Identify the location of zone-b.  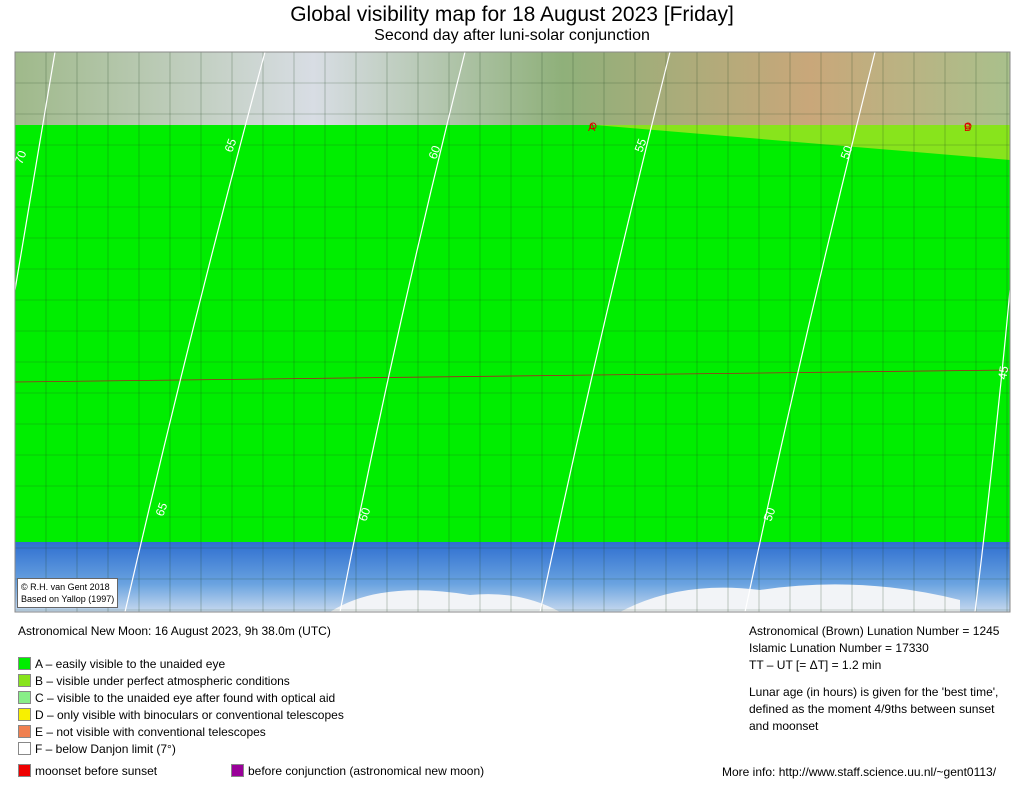
(802, 142).